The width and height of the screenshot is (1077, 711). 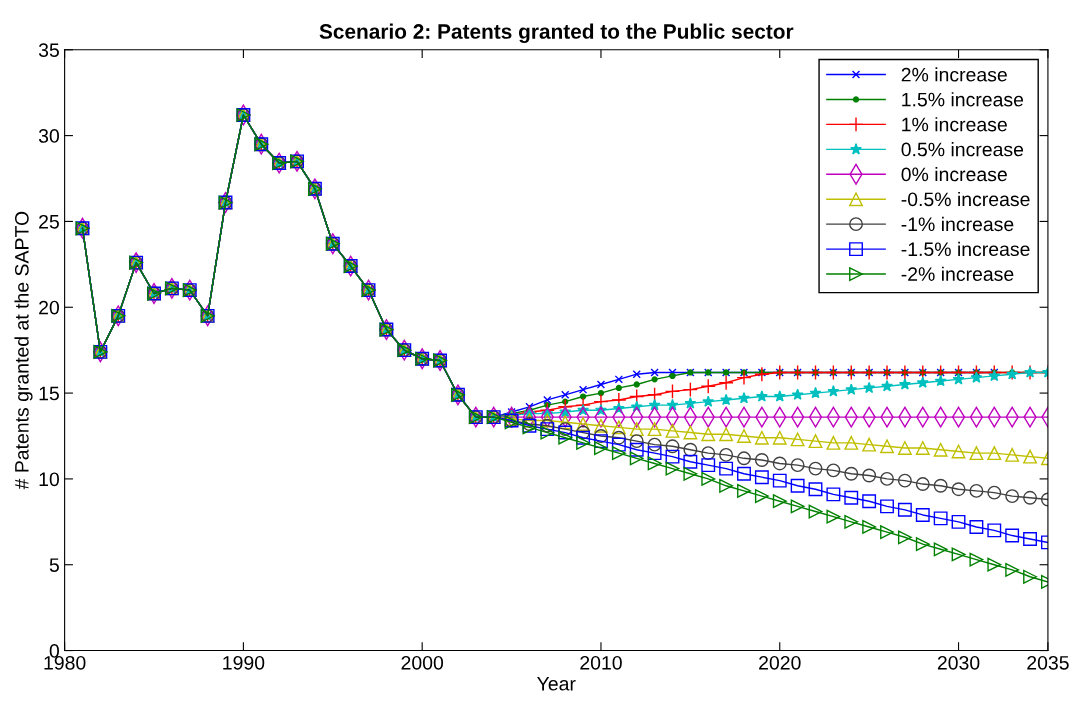 I want to click on x-axis-title: Year, so click(x=556, y=684).